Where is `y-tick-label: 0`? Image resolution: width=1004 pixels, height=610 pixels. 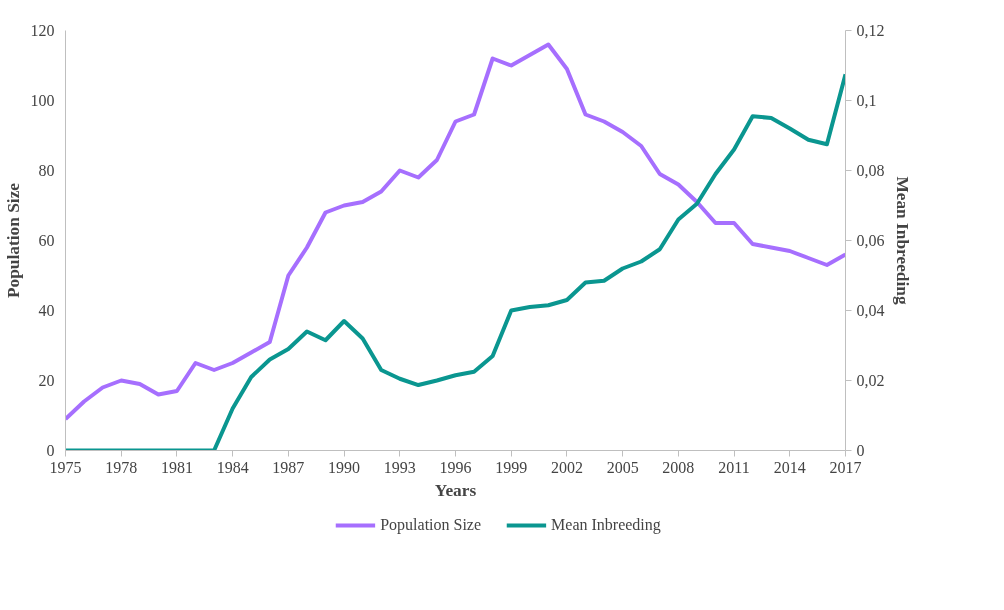 y-tick-label: 0 is located at coordinates (50, 450).